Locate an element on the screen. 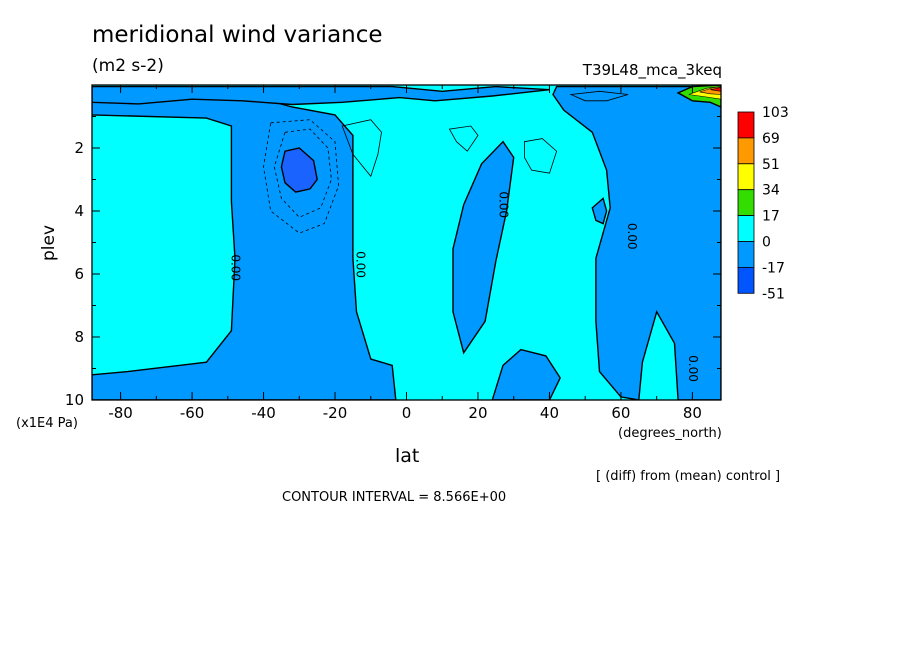  chart-title: meridional wind variance is located at coordinates (237, 35).